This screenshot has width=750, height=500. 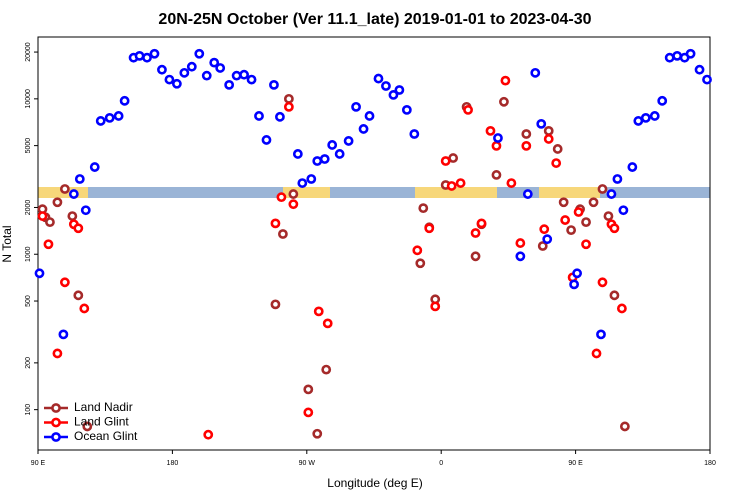 I want to click on x-tick-label: 180, so click(x=710, y=463).